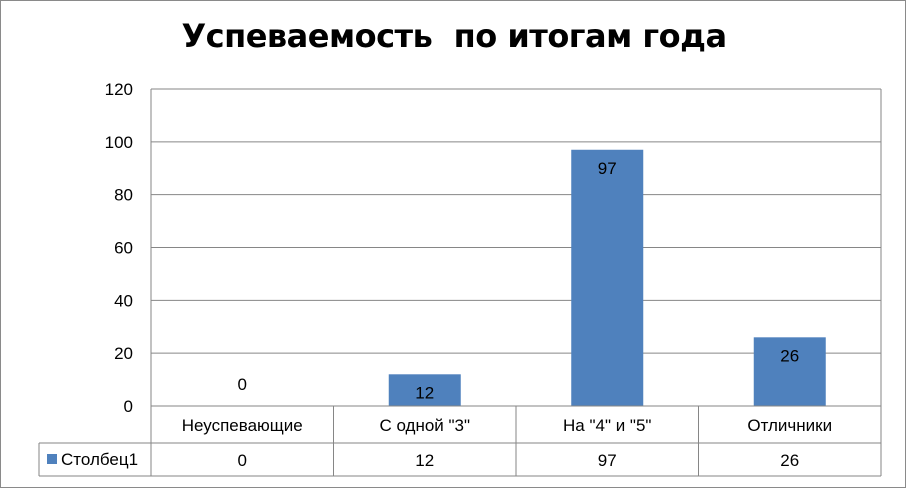 This screenshot has height=488, width=906. Describe the element at coordinates (242, 425) in the screenshot. I see `x-tick-label: Неуспевающие` at that location.